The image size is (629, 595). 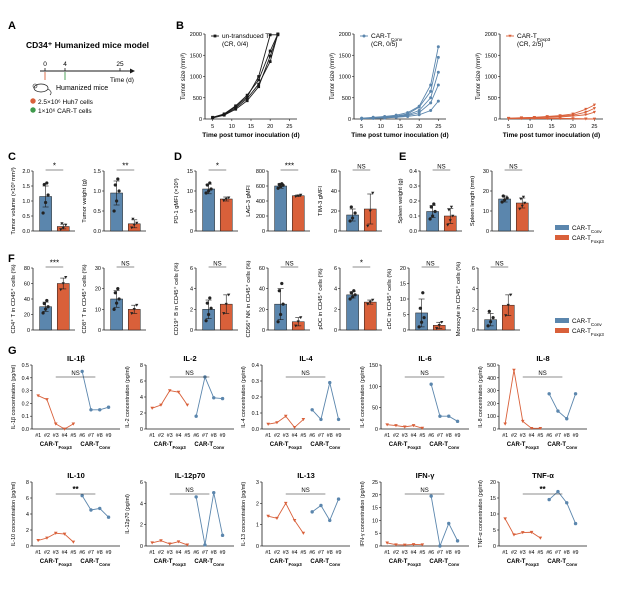 I want to click on chart-E2: 0 10 20 30 Spleen length (mm) NS, so click(x=502, y=200).